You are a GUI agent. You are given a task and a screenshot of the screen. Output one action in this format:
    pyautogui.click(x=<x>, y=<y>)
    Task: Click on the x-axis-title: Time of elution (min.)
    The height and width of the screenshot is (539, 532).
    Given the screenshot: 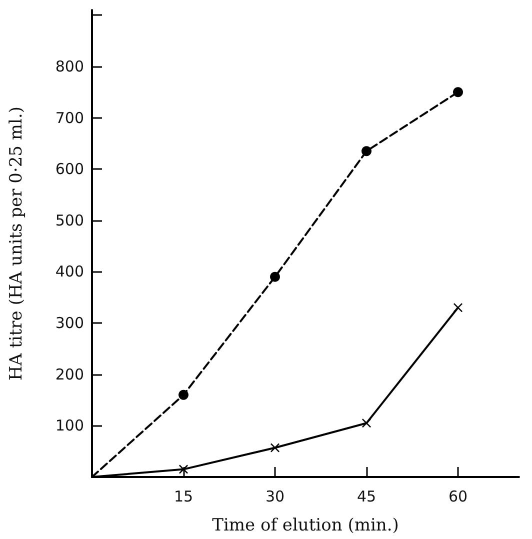 What is the action you would take?
    pyautogui.click(x=305, y=526)
    